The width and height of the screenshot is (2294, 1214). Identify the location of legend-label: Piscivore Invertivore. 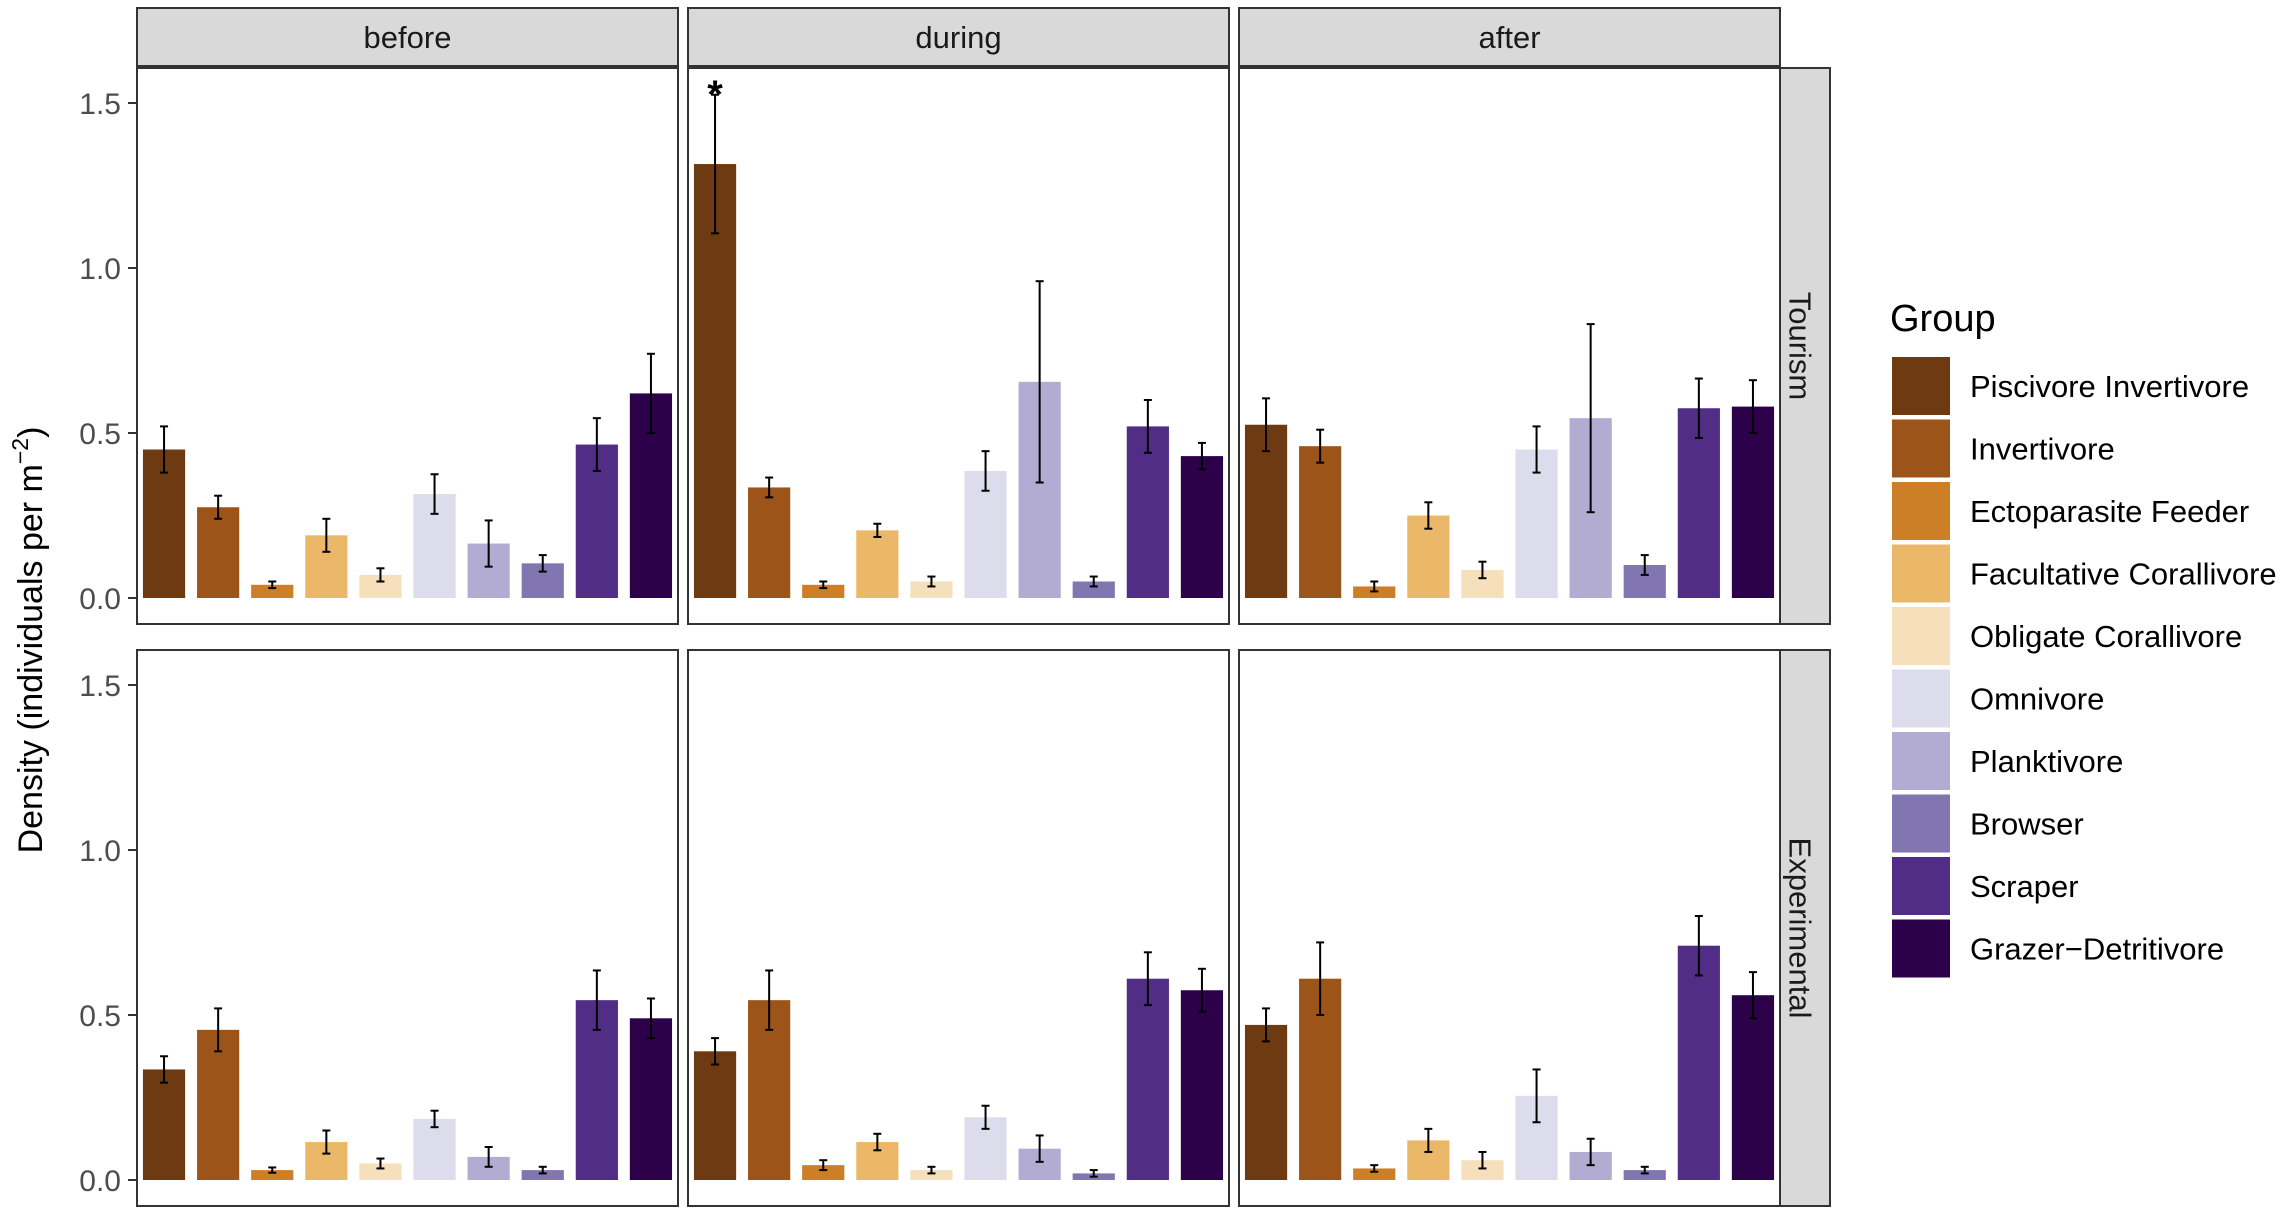
(2109, 386).